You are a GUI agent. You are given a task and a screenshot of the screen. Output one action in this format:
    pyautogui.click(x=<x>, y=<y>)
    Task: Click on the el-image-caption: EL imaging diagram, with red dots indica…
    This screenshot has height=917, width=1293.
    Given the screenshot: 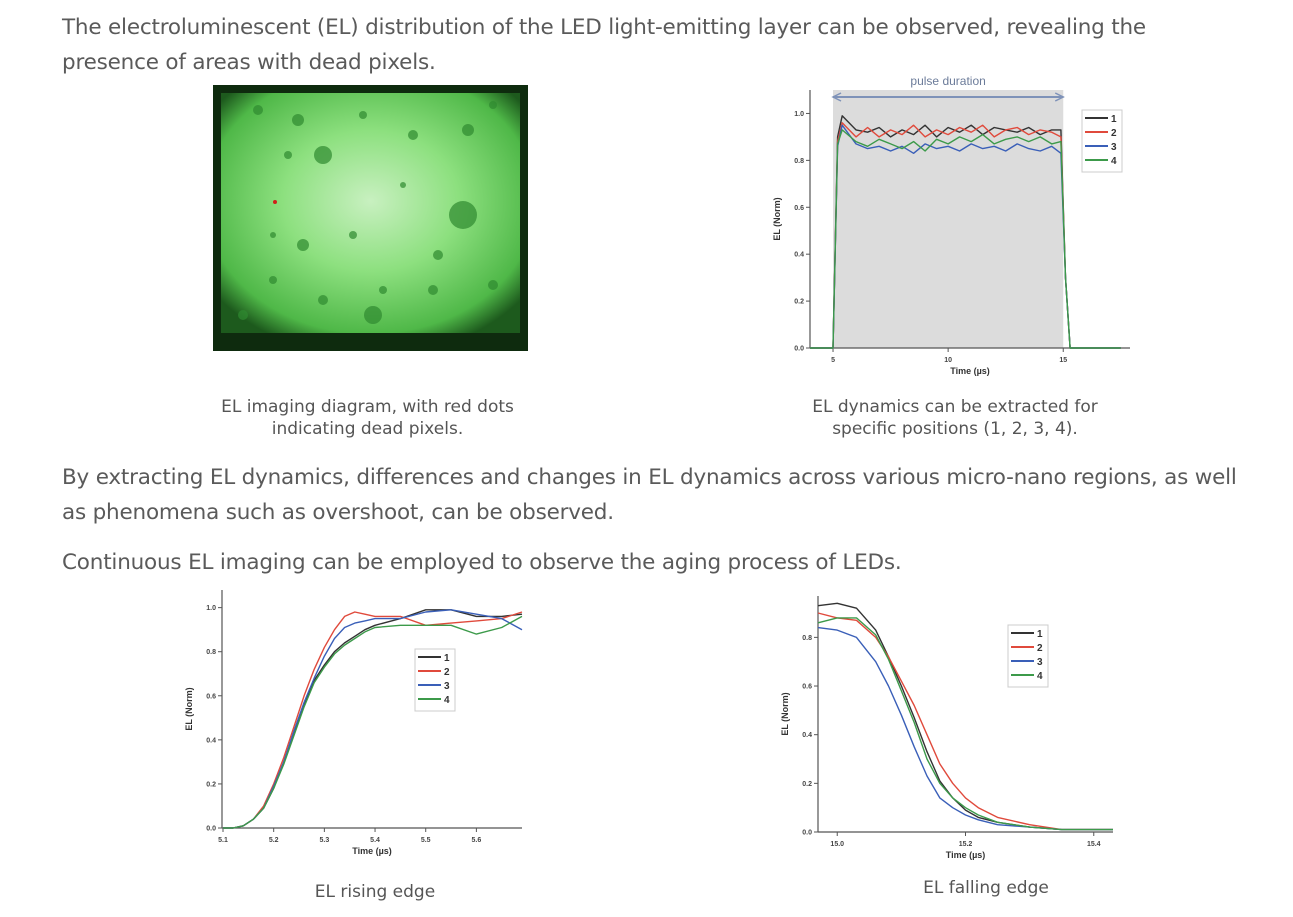 What is the action you would take?
    pyautogui.click(x=367, y=418)
    